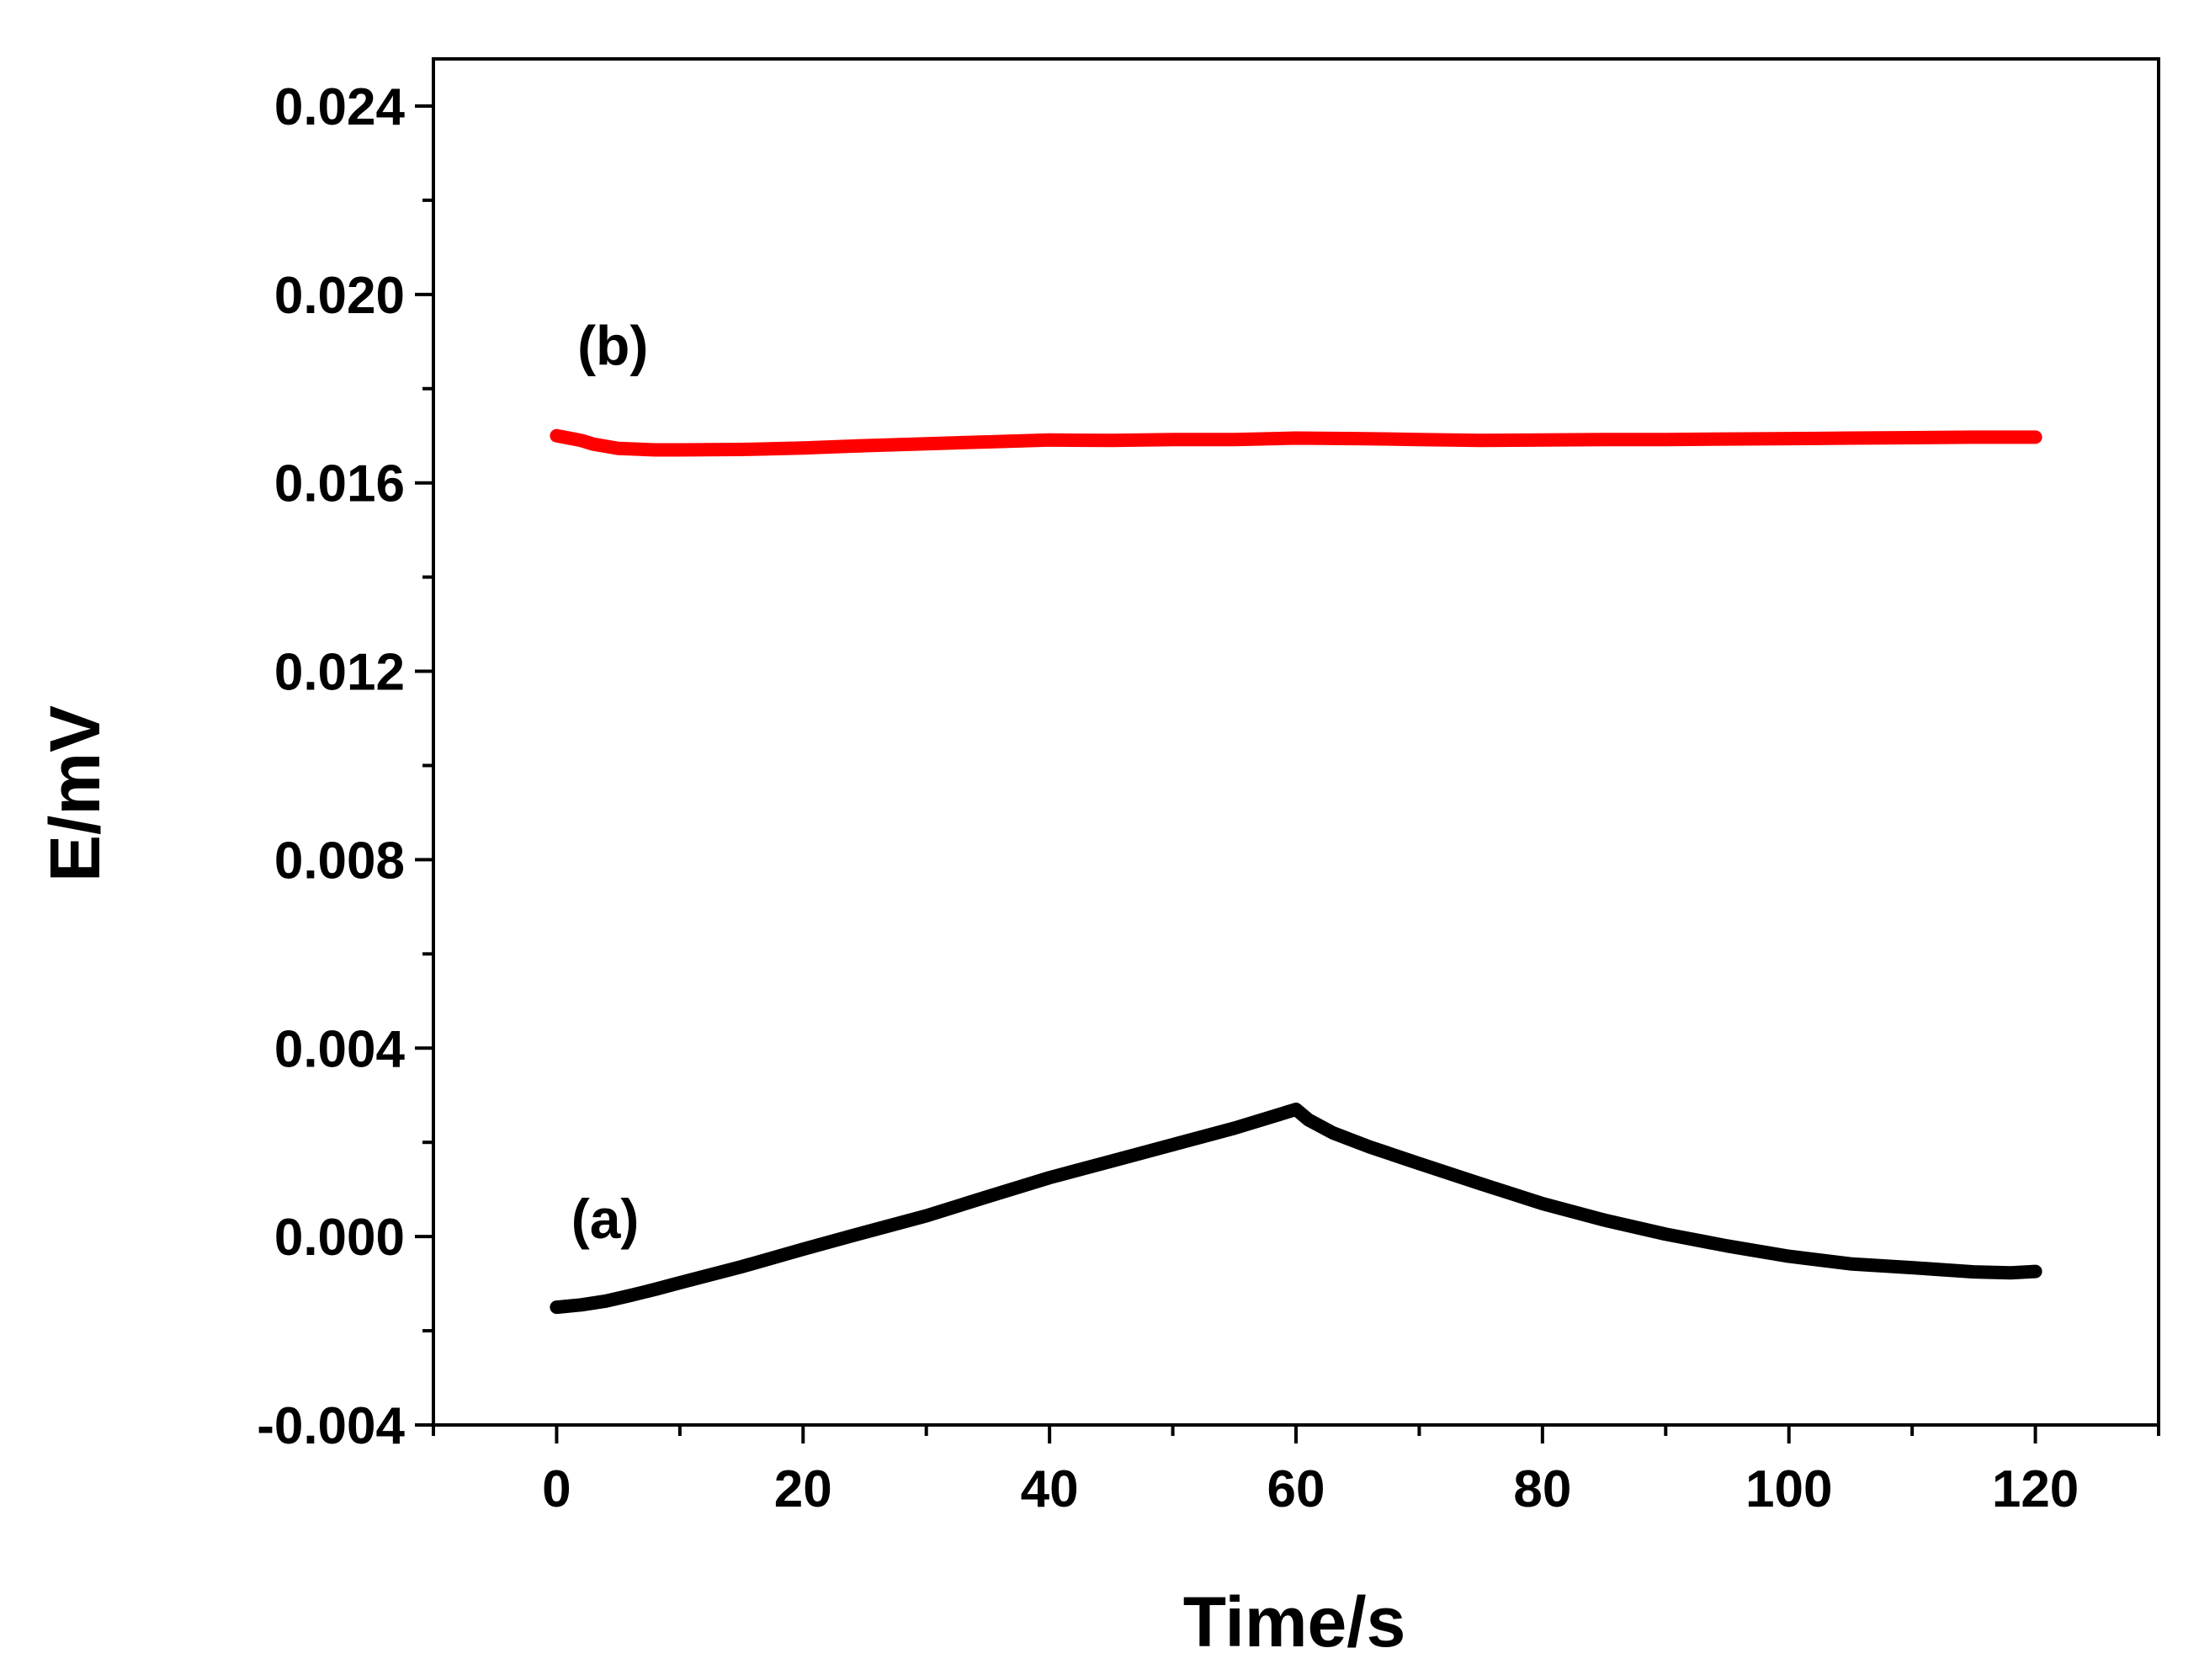 The width and height of the screenshot is (2199, 1680). What do you see at coordinates (1296, 442) in the screenshot?
I see `series-line-b` at bounding box center [1296, 442].